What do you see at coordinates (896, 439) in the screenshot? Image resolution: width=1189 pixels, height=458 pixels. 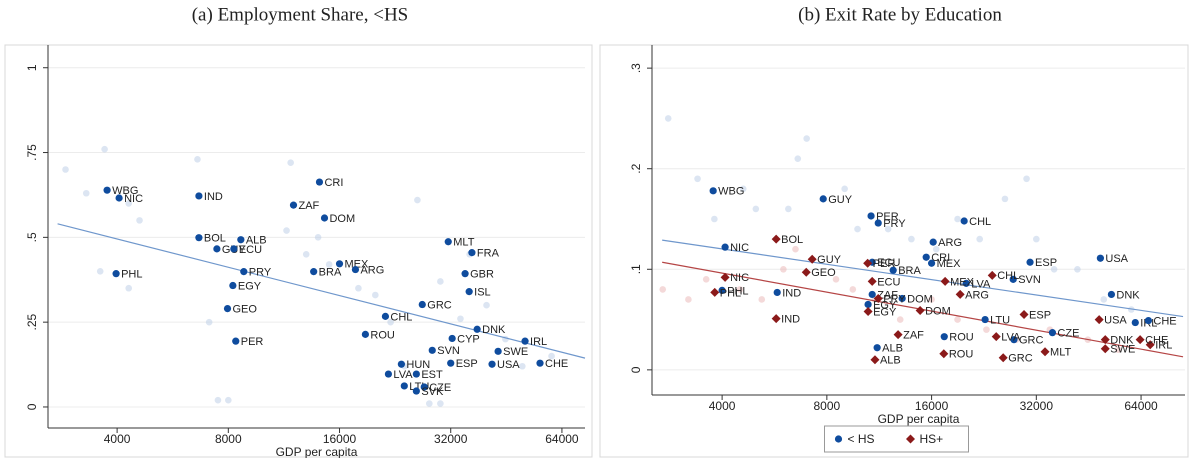 I see `legend-box` at bounding box center [896, 439].